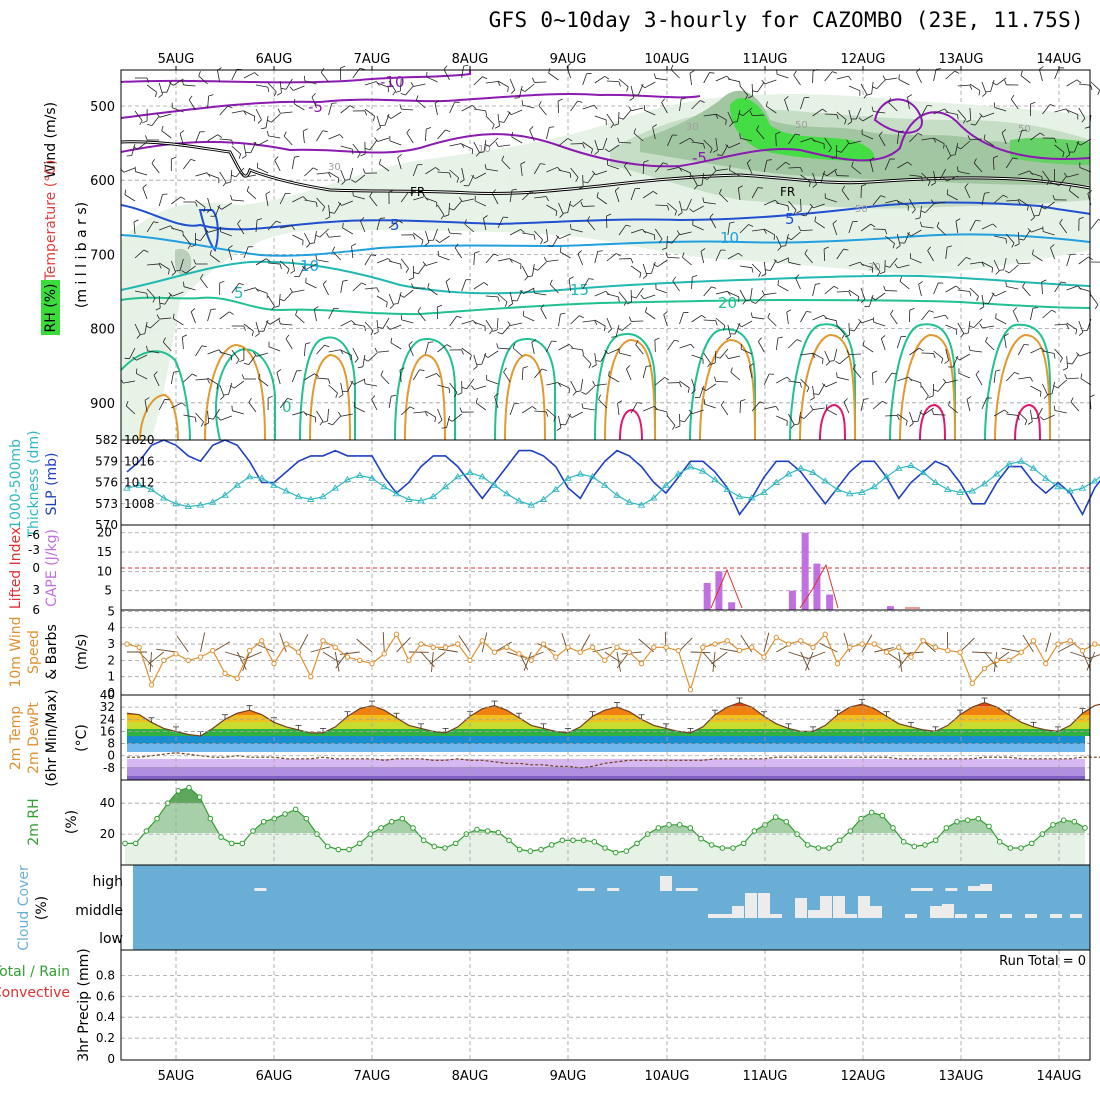  Describe the element at coordinates (861, 209) in the screenshot. I see `label-rh50-b: 50` at that location.